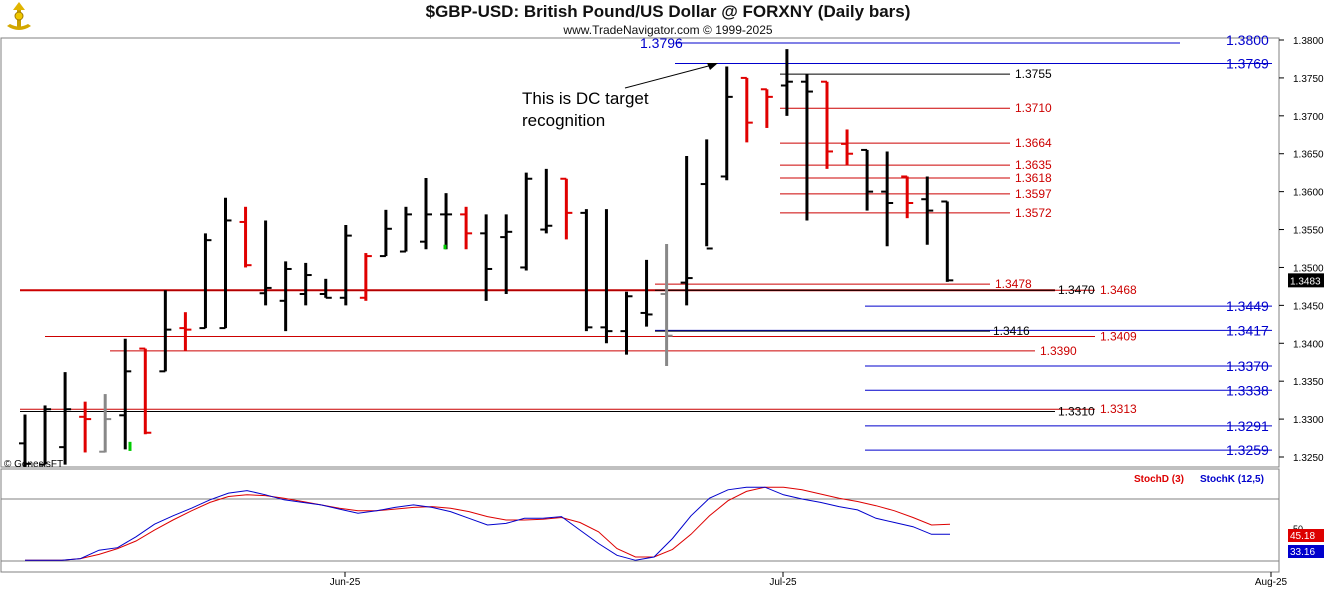 Image resolution: width=1336 pixels, height=591 pixels. Describe the element at coordinates (1247, 450) in the screenshot. I see `blue-level-label: 1.3259` at that location.